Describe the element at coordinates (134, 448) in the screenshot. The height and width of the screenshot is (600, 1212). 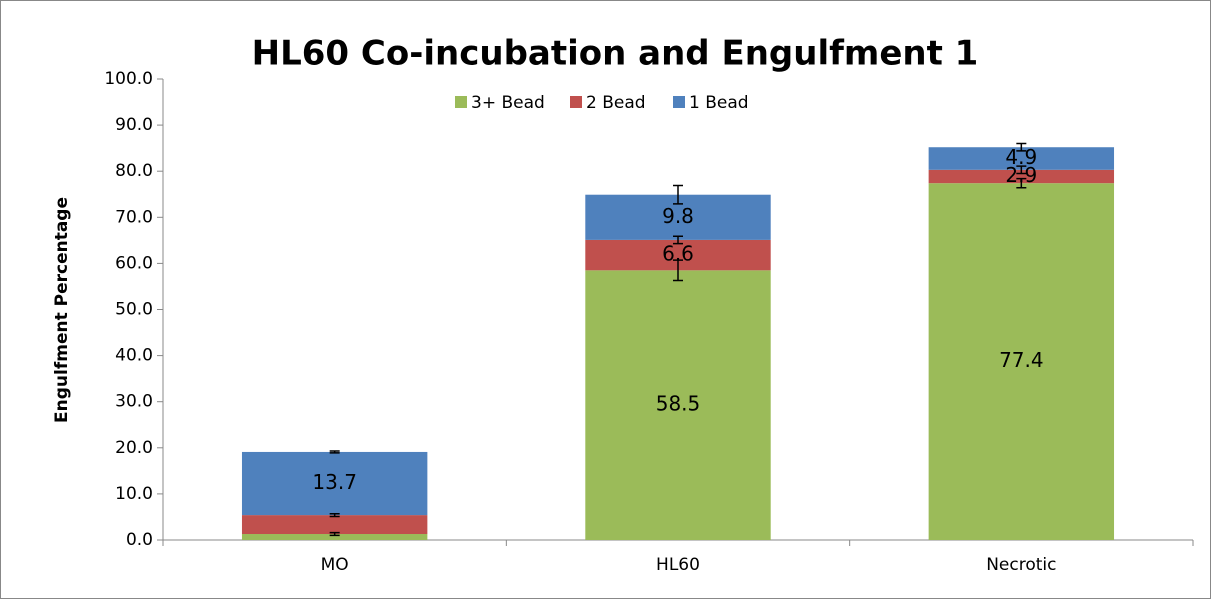
I see `y-tick-label: 20.0` at that location.